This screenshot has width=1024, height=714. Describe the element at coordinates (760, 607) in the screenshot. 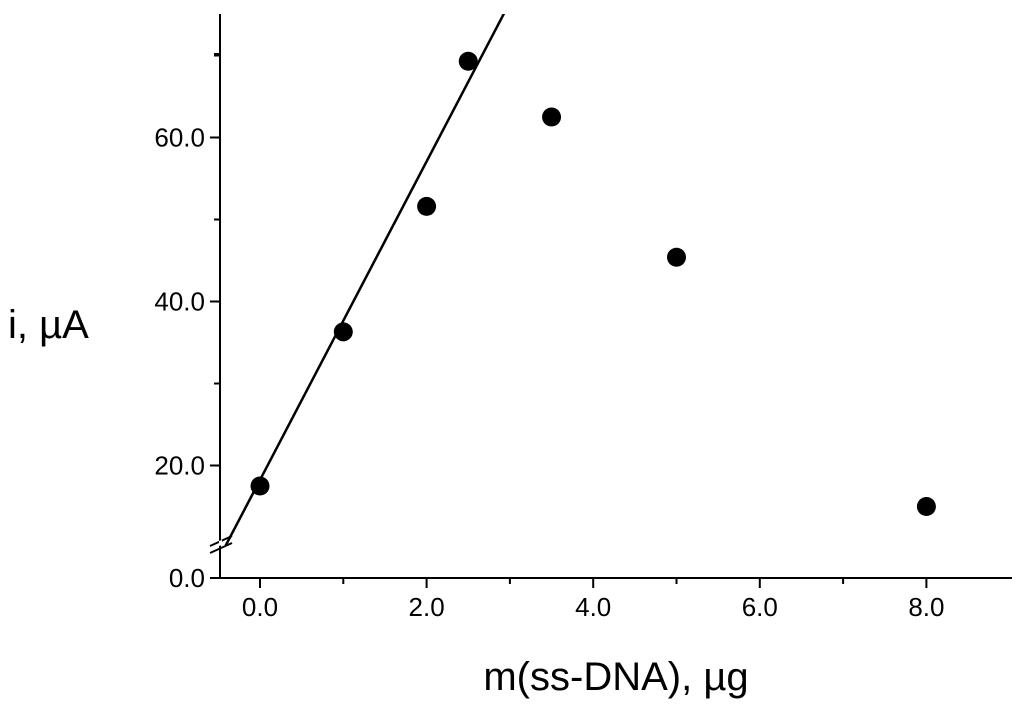

I see `x-tick-label: 6.0` at that location.